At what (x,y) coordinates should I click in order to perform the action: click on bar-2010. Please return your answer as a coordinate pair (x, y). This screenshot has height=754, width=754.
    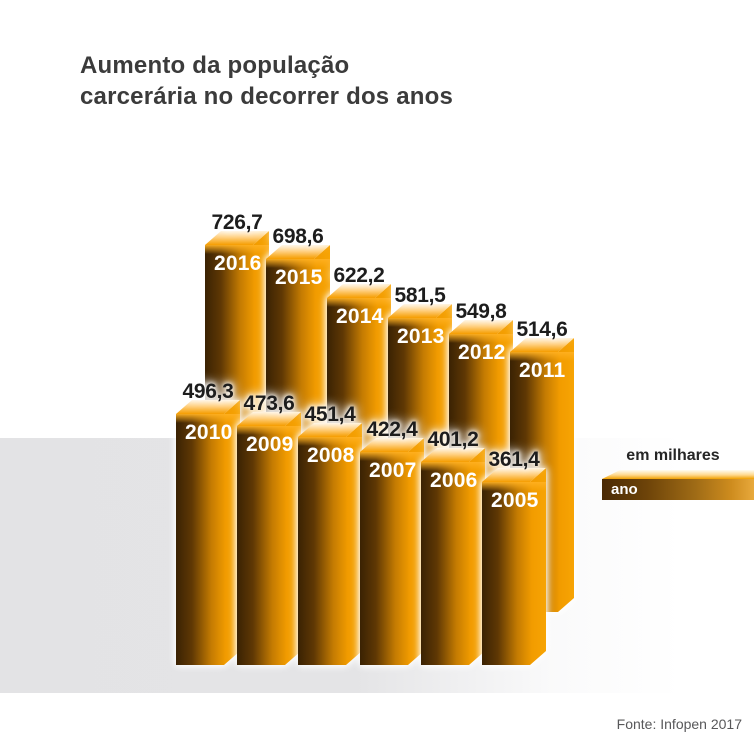
    Looking at the image, I should click on (208, 532).